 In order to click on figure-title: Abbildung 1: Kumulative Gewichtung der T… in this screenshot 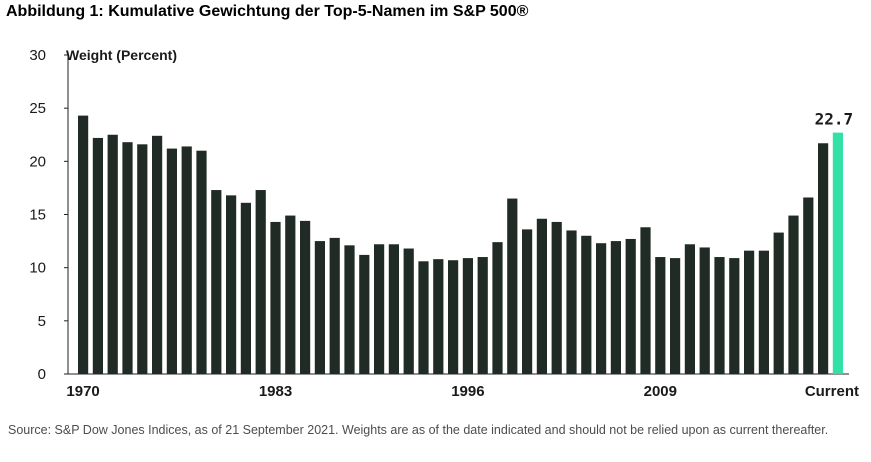, I will do `click(267, 11)`.